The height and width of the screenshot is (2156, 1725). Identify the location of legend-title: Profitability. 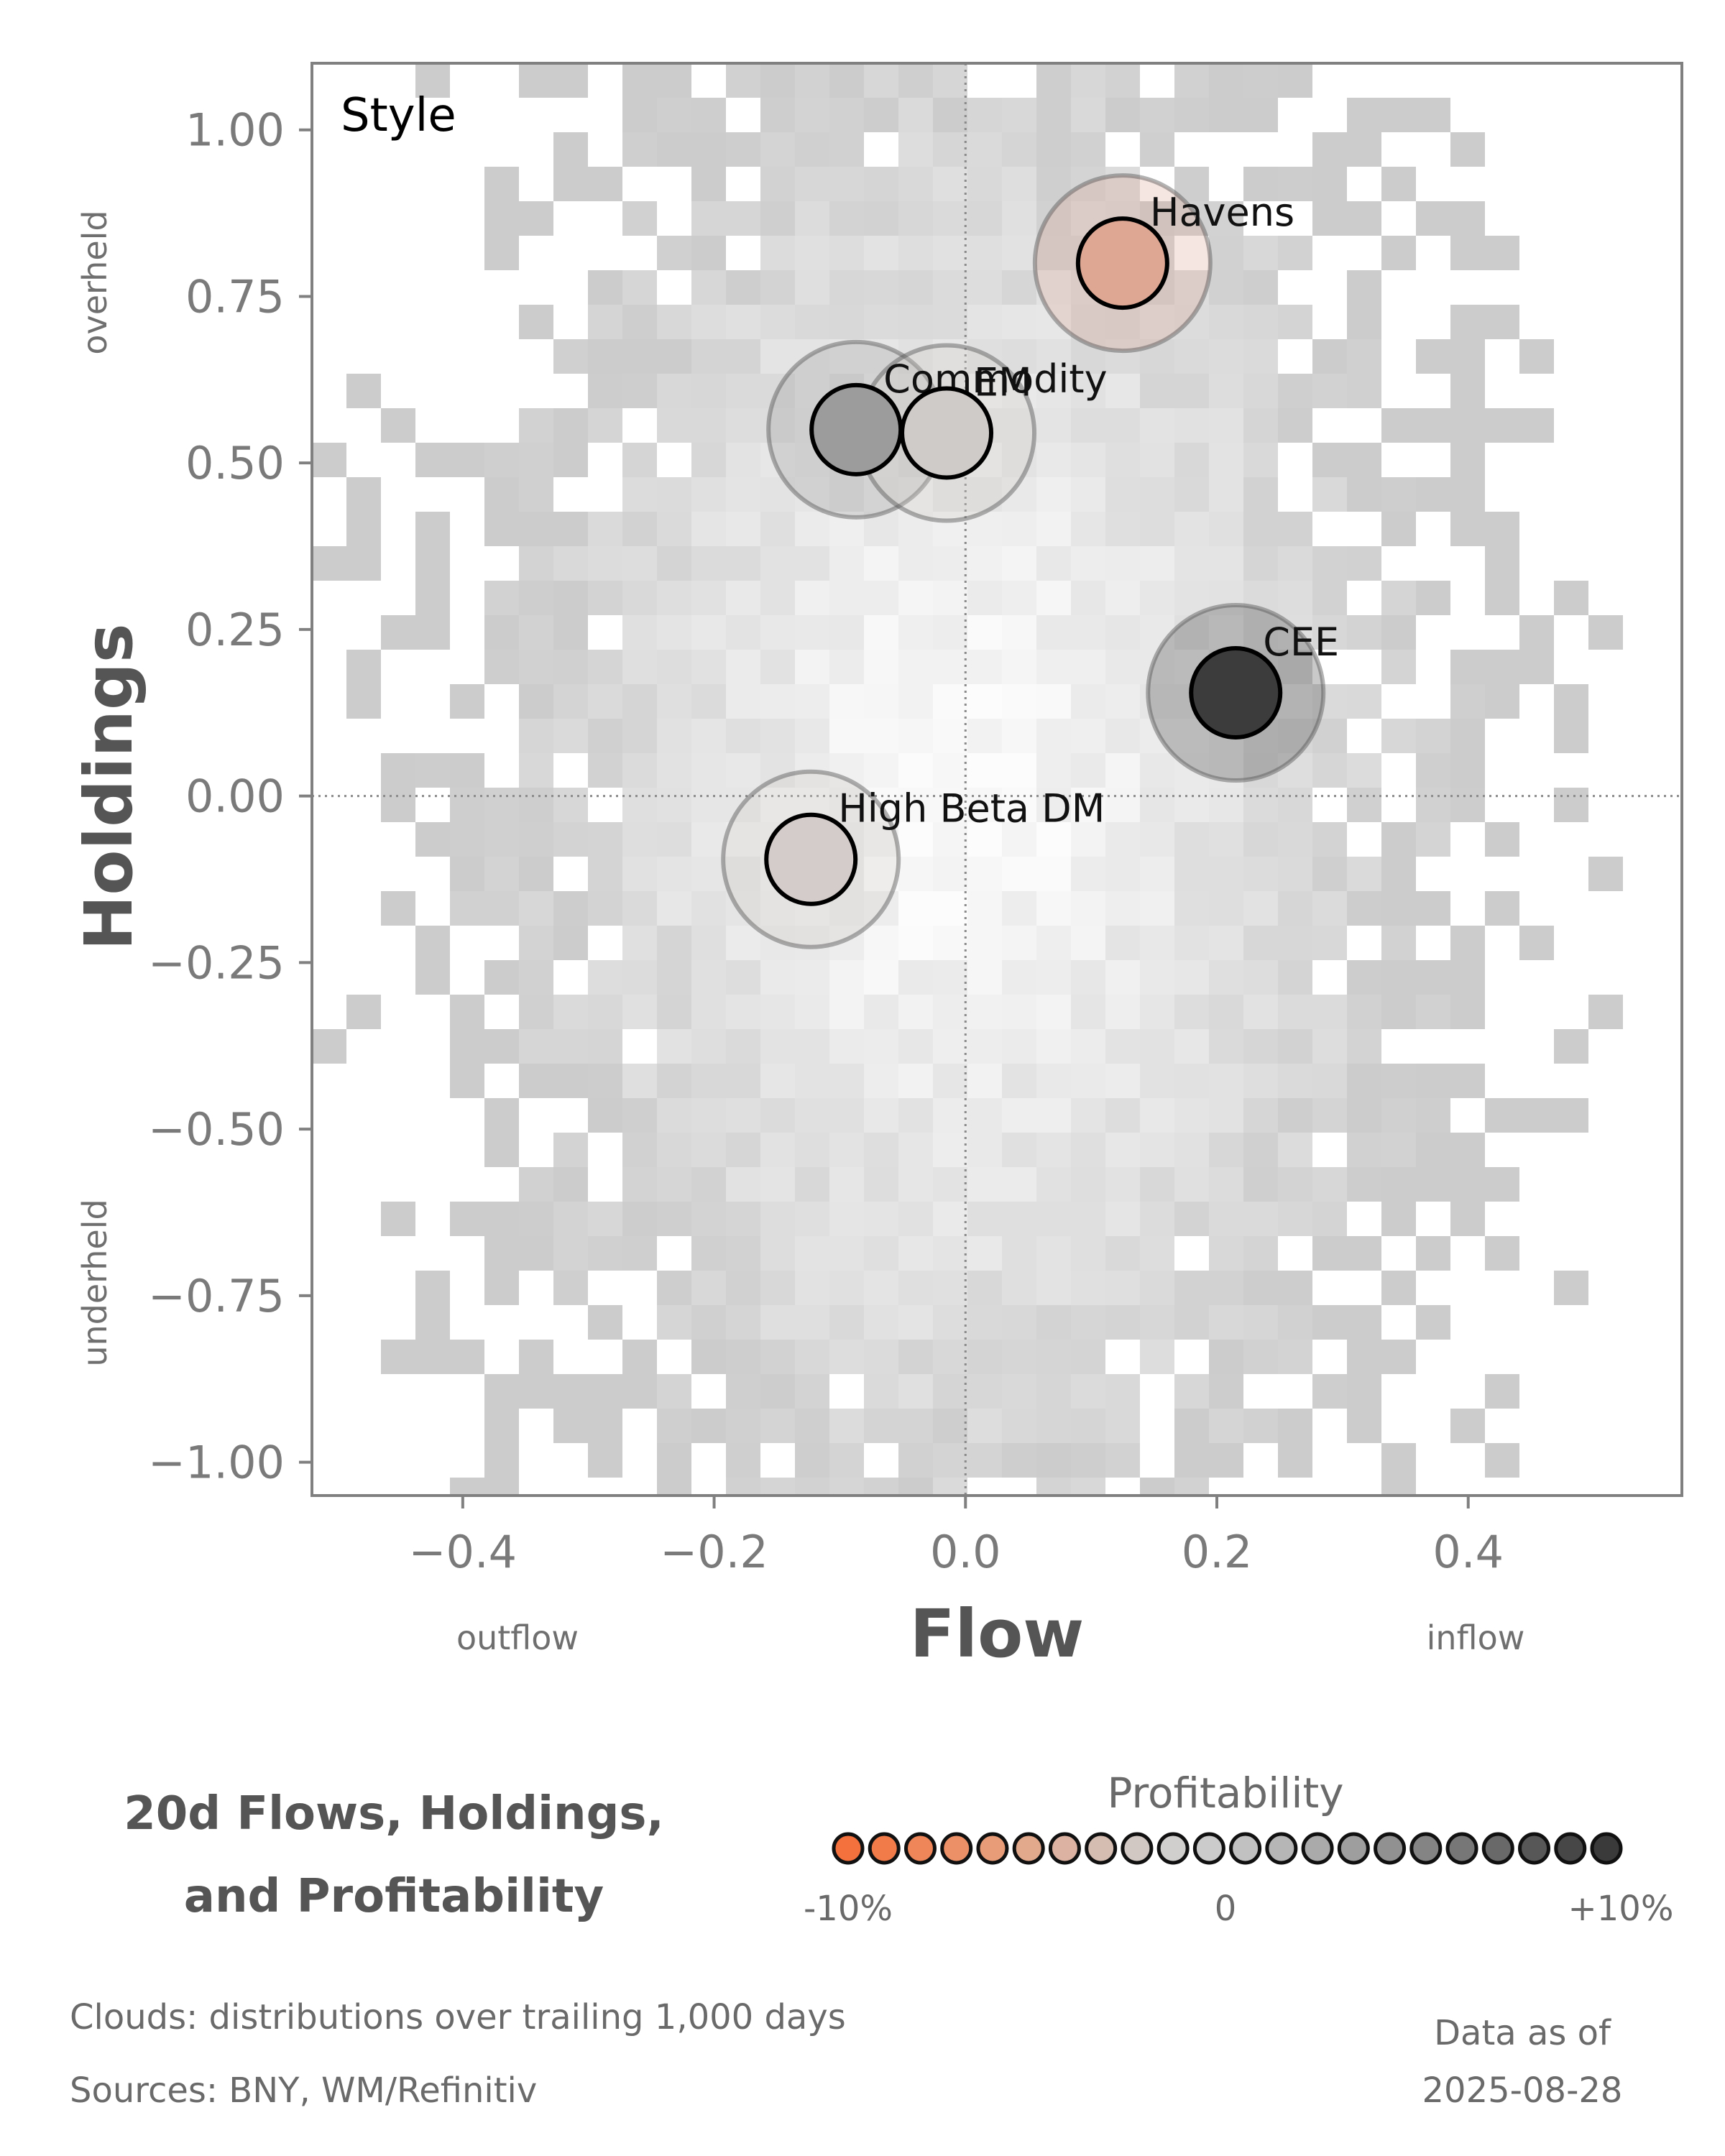
(1225, 1793).